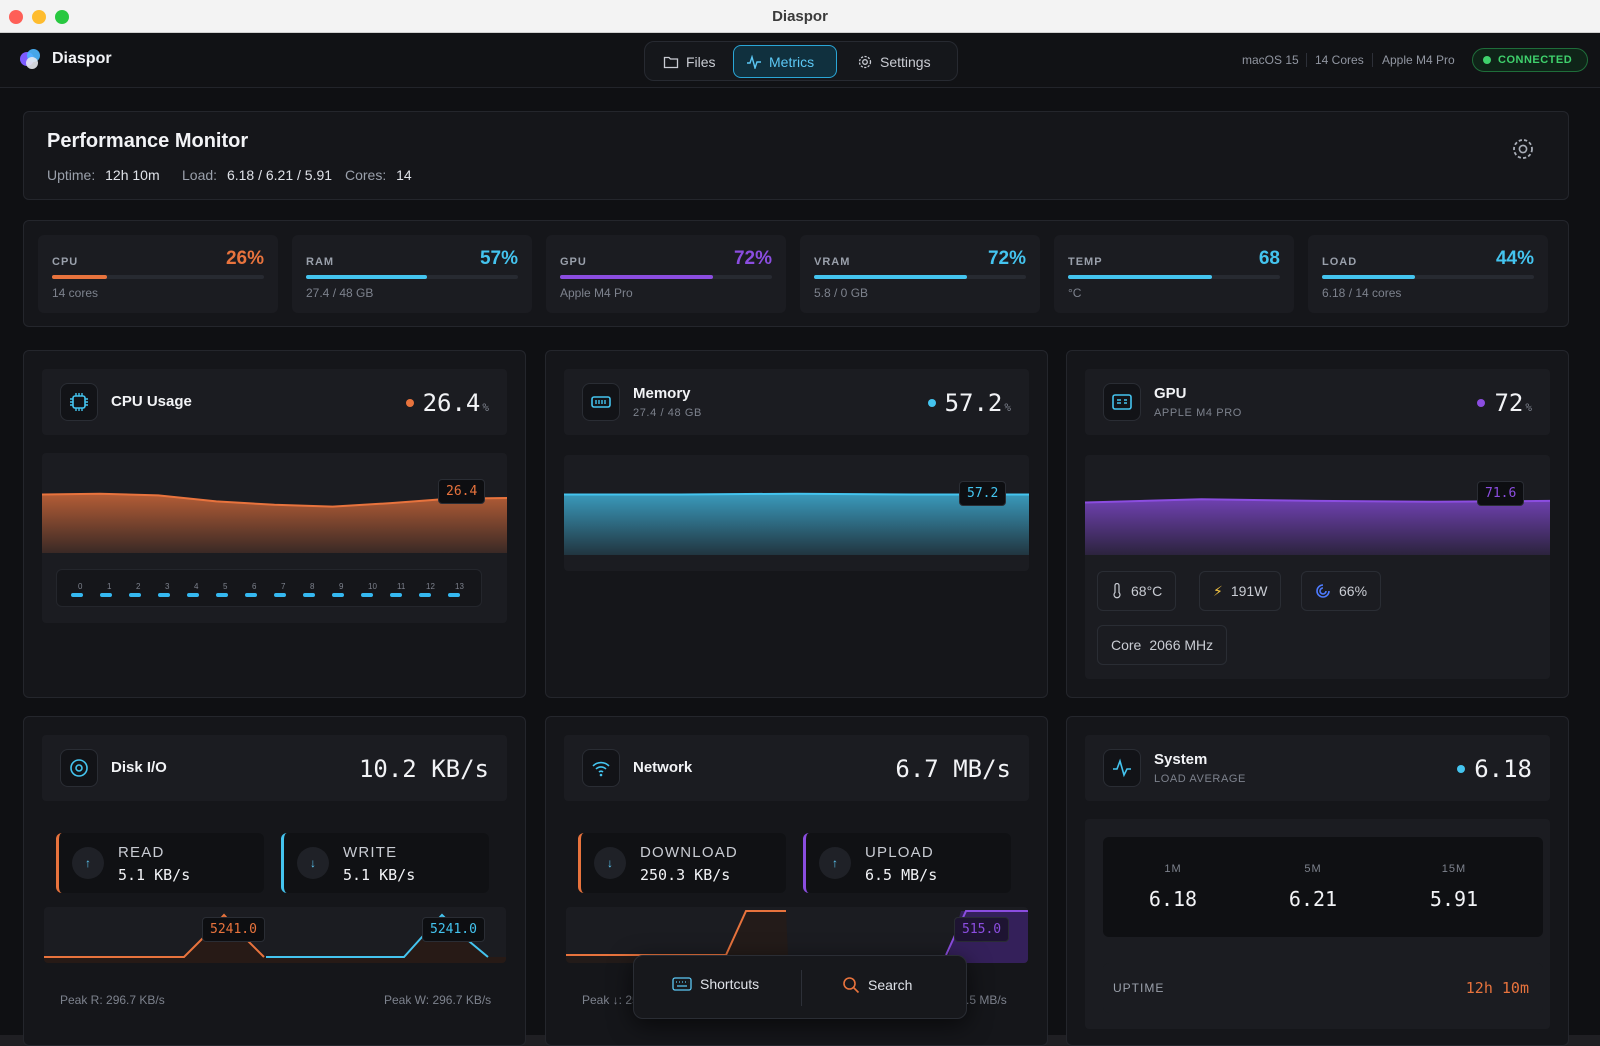 This screenshot has width=1600, height=1046. I want to click on gpu-fan-value: 66%, so click(1353, 591).